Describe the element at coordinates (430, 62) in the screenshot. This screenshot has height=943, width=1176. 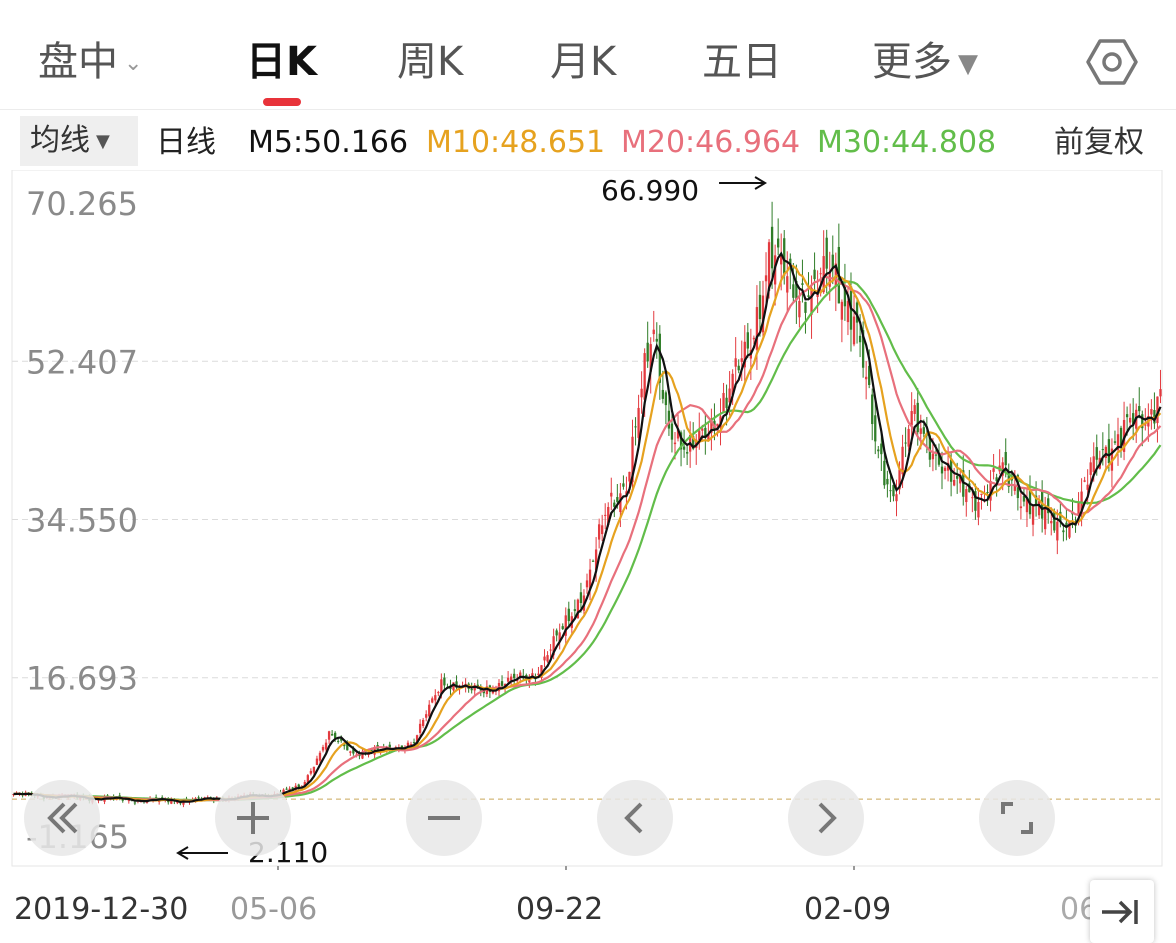
I see `tab-weekly-k: 周K` at that location.